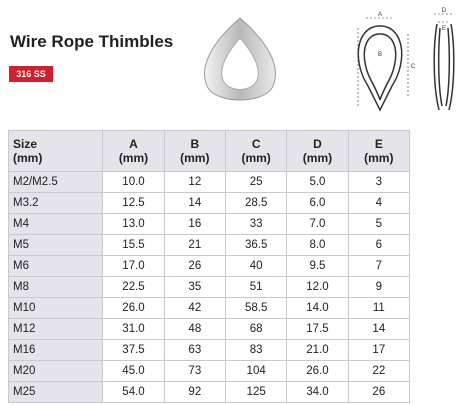 The image size is (474, 405). I want to click on size-cell: M6, so click(55, 266).